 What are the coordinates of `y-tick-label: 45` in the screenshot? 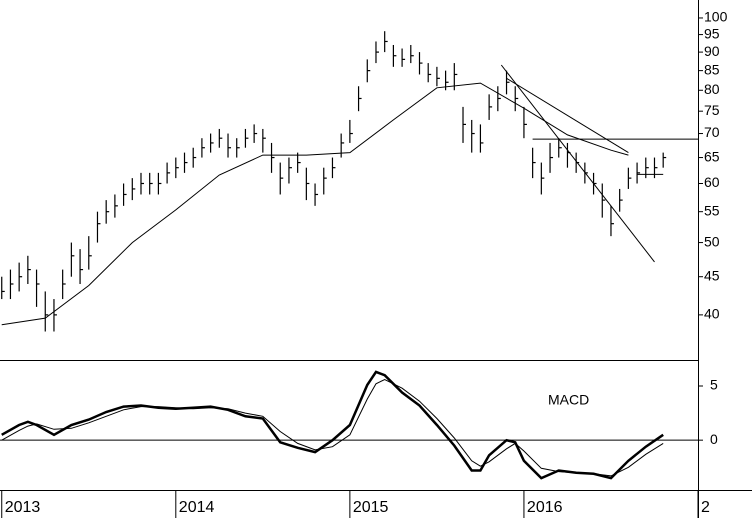 It's located at (712, 275).